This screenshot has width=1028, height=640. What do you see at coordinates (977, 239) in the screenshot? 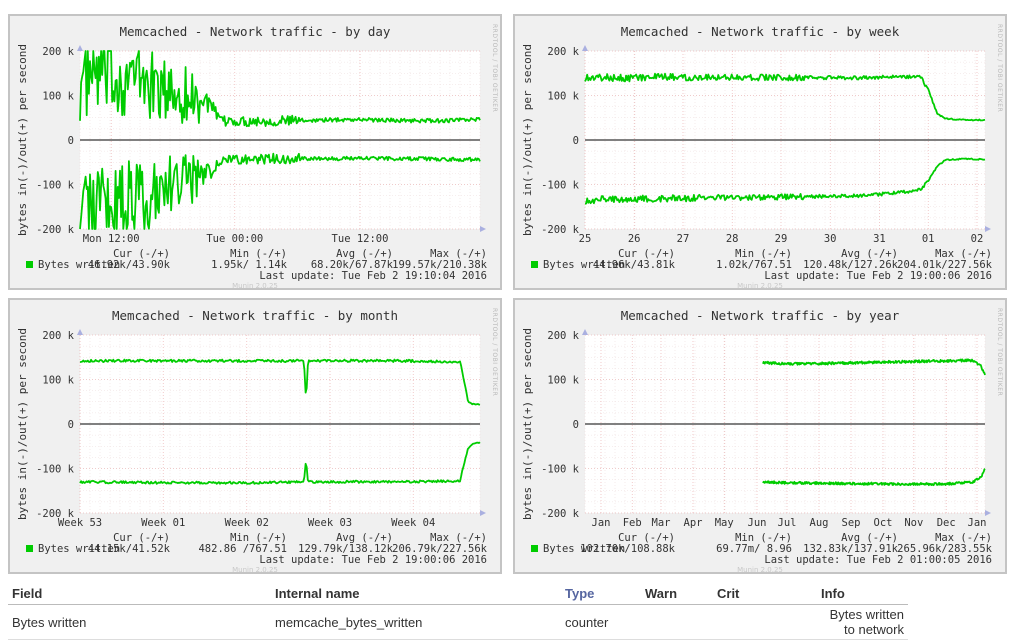
I see `x-tick-label: 02` at bounding box center [977, 239].